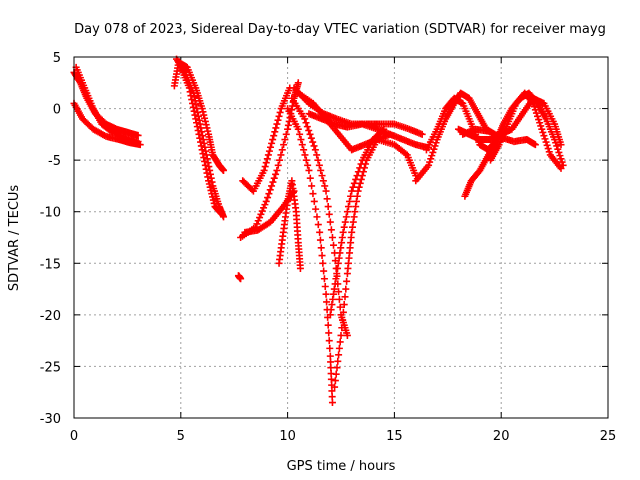  I want to click on x-tick-label: 15, so click(394, 436).